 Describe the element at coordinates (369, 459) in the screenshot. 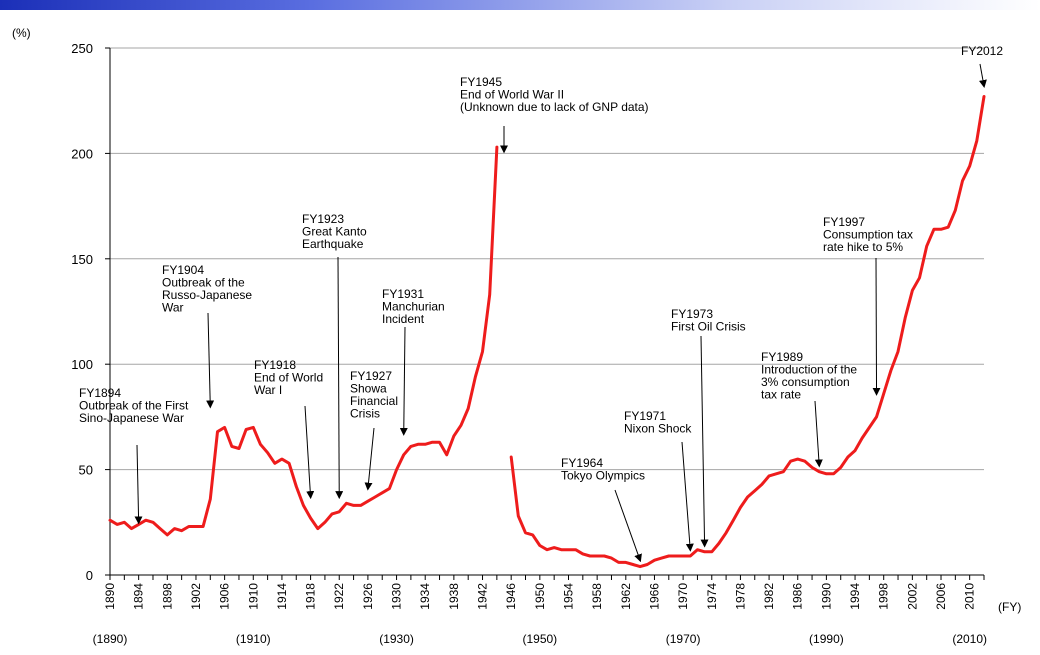

I see `annotation-arrow-fy1927` at that location.